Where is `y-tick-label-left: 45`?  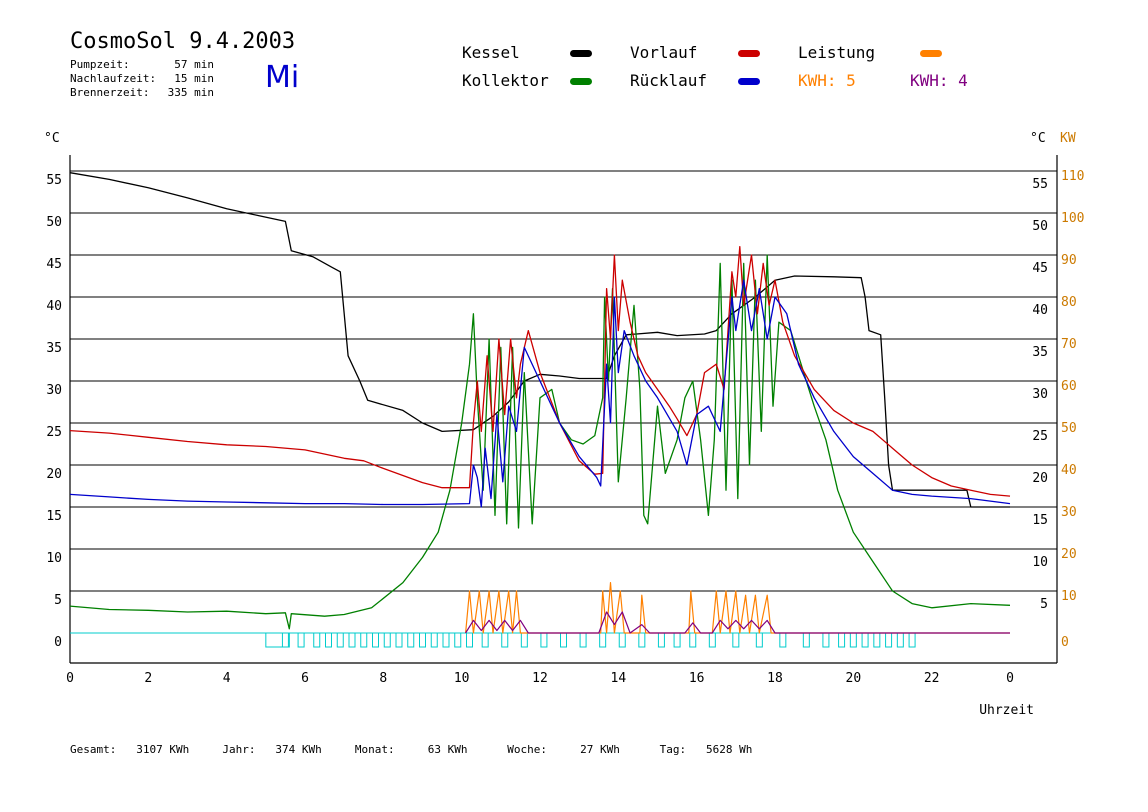
y-tick-label-left: 45 is located at coordinates (54, 264).